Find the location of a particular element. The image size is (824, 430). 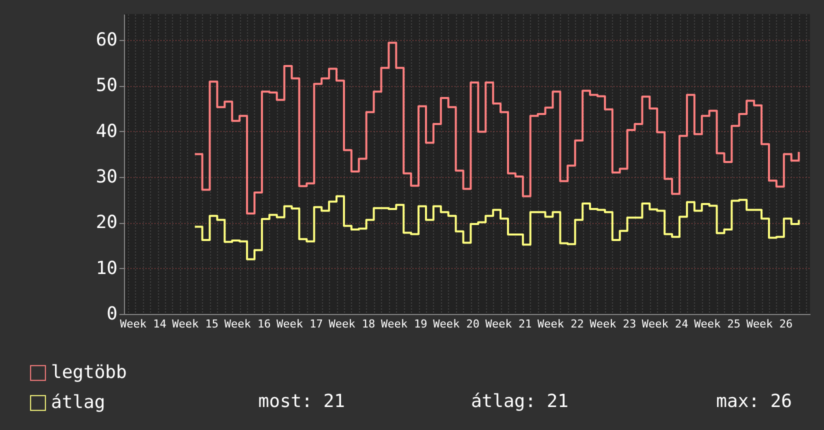

y-tick-label: 0 is located at coordinates (112, 314).